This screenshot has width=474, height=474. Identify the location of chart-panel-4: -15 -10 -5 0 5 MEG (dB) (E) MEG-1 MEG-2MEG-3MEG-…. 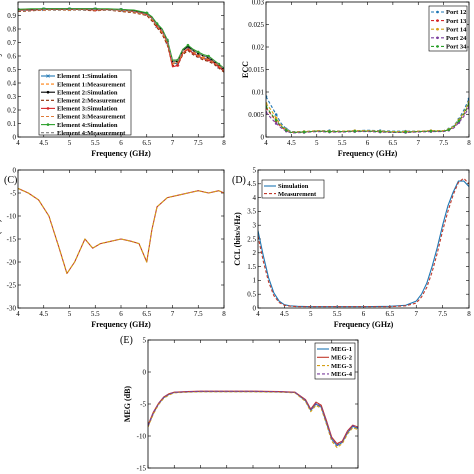
(239, 403).